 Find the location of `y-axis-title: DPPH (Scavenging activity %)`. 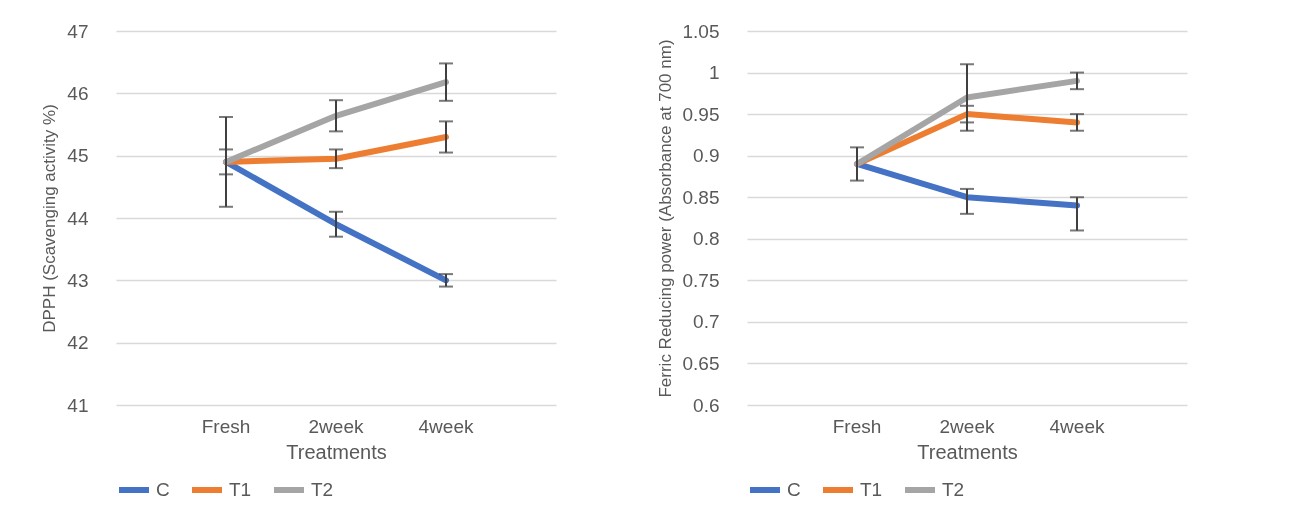

y-axis-title: DPPH (Scavenging activity %) is located at coordinates (50, 218).